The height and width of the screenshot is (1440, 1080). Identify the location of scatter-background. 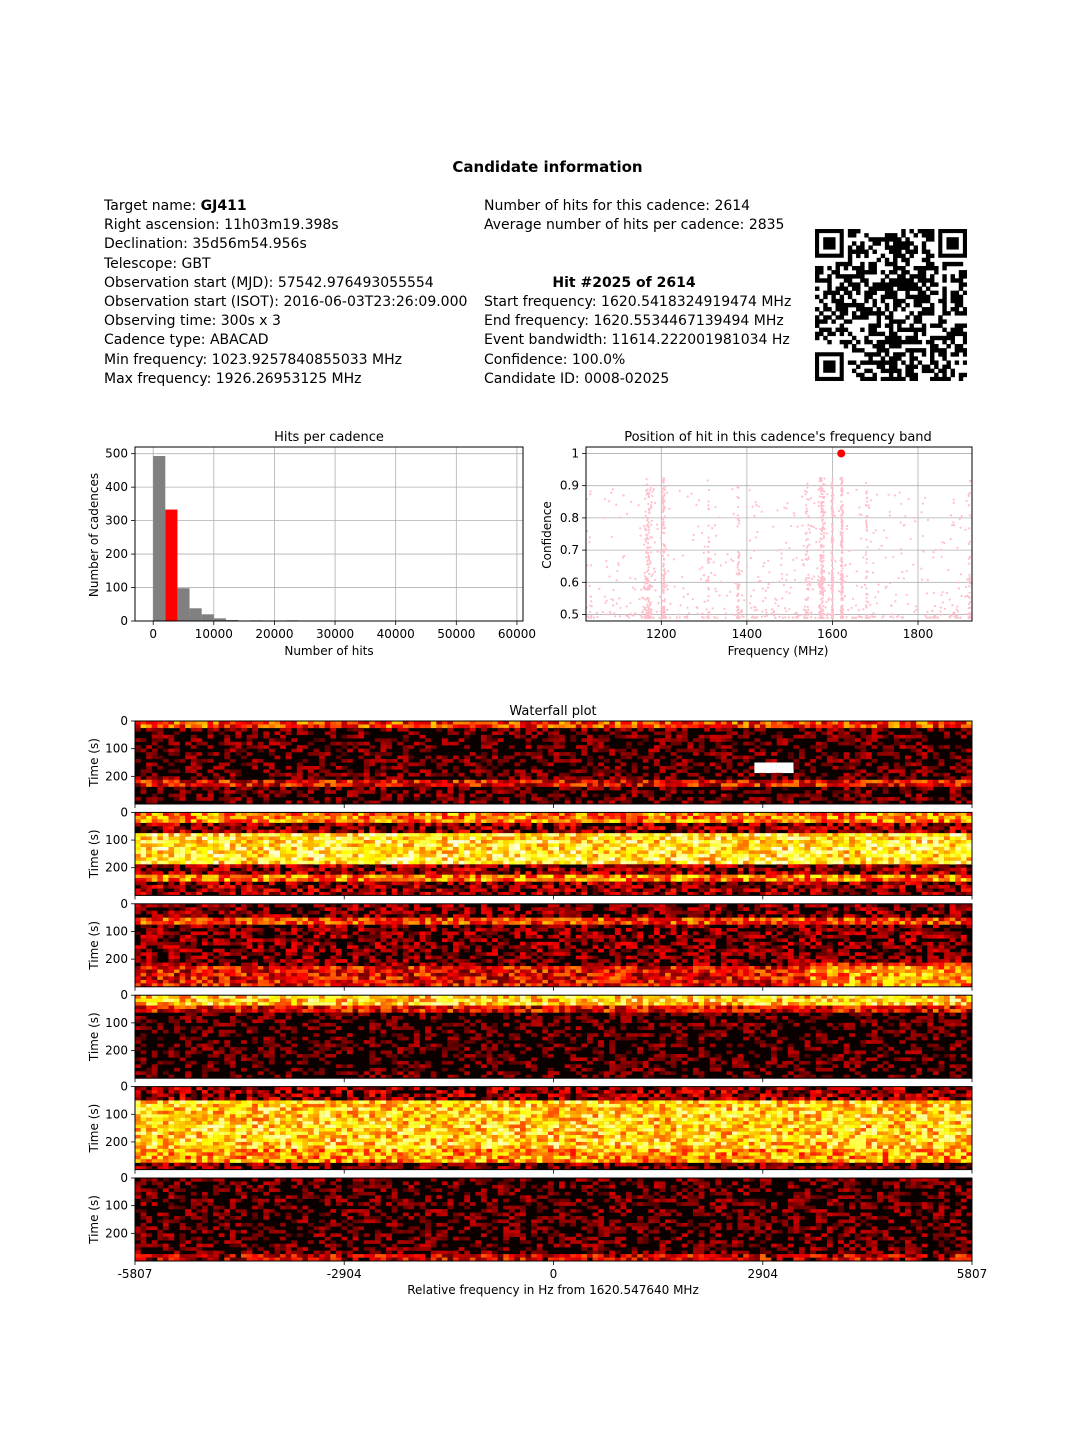
(779, 534).